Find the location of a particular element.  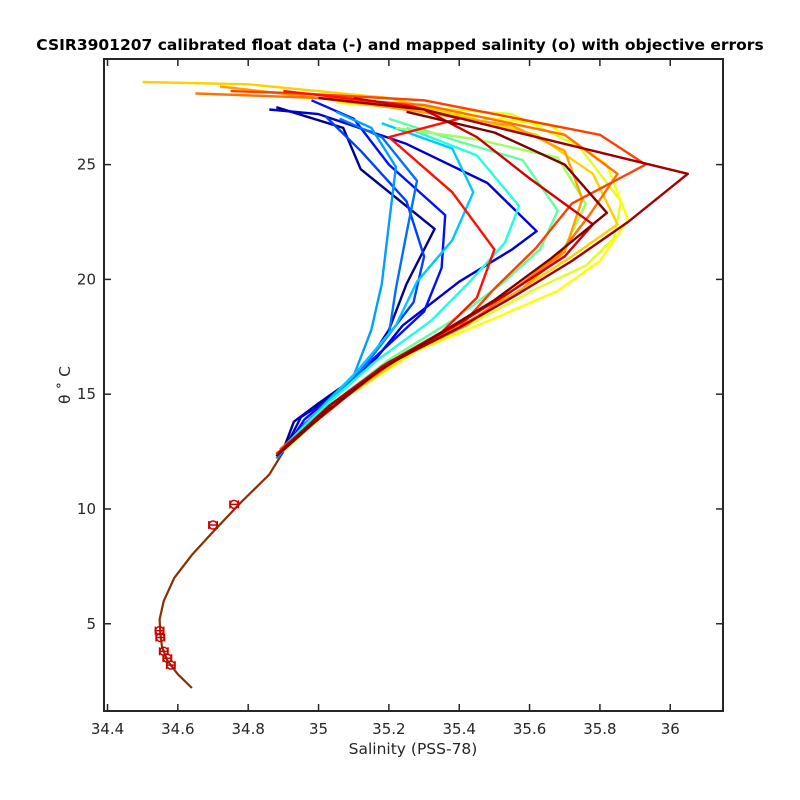

y-tick-label: 5 is located at coordinates (91, 624).